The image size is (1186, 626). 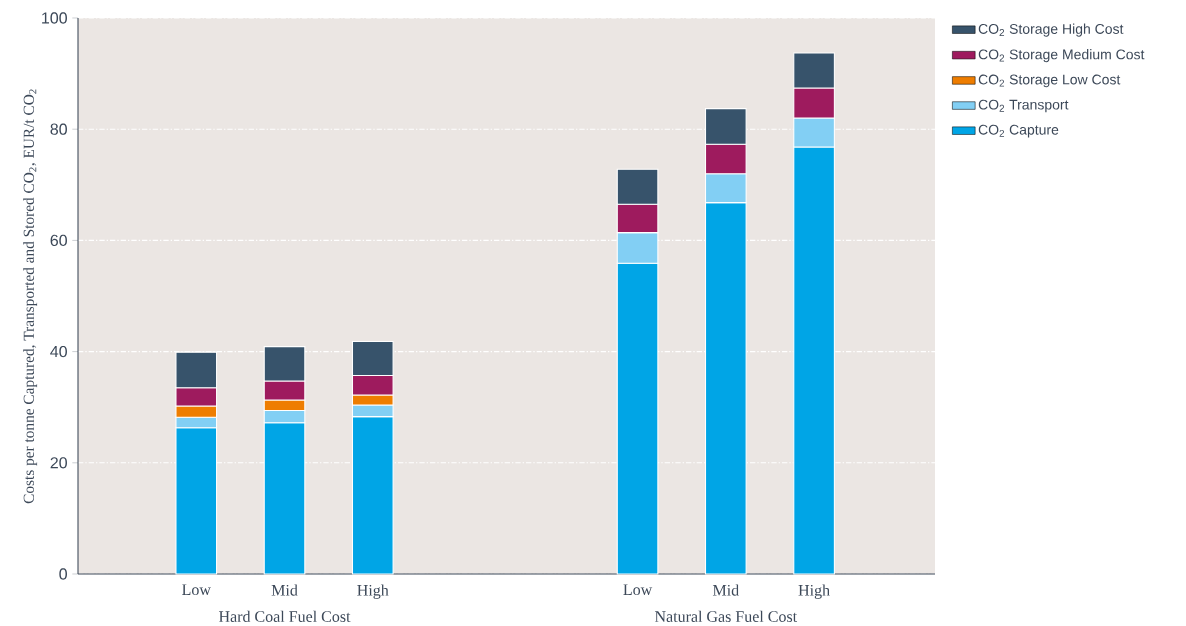 I want to click on y-tick-label: 20, so click(x=58, y=463).